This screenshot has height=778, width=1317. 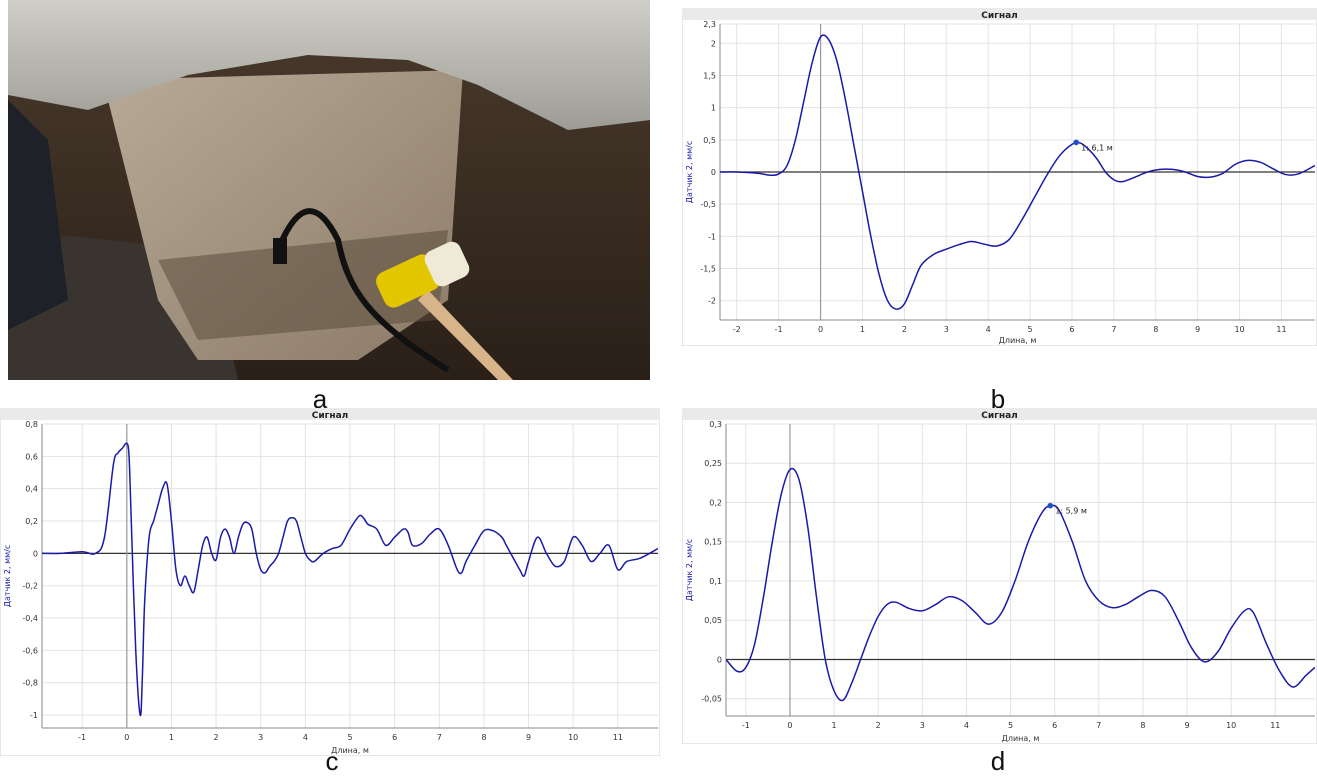 What do you see at coordinates (1071, 511) in the screenshot?
I see `marker-label: 1: 5,9 м` at bounding box center [1071, 511].